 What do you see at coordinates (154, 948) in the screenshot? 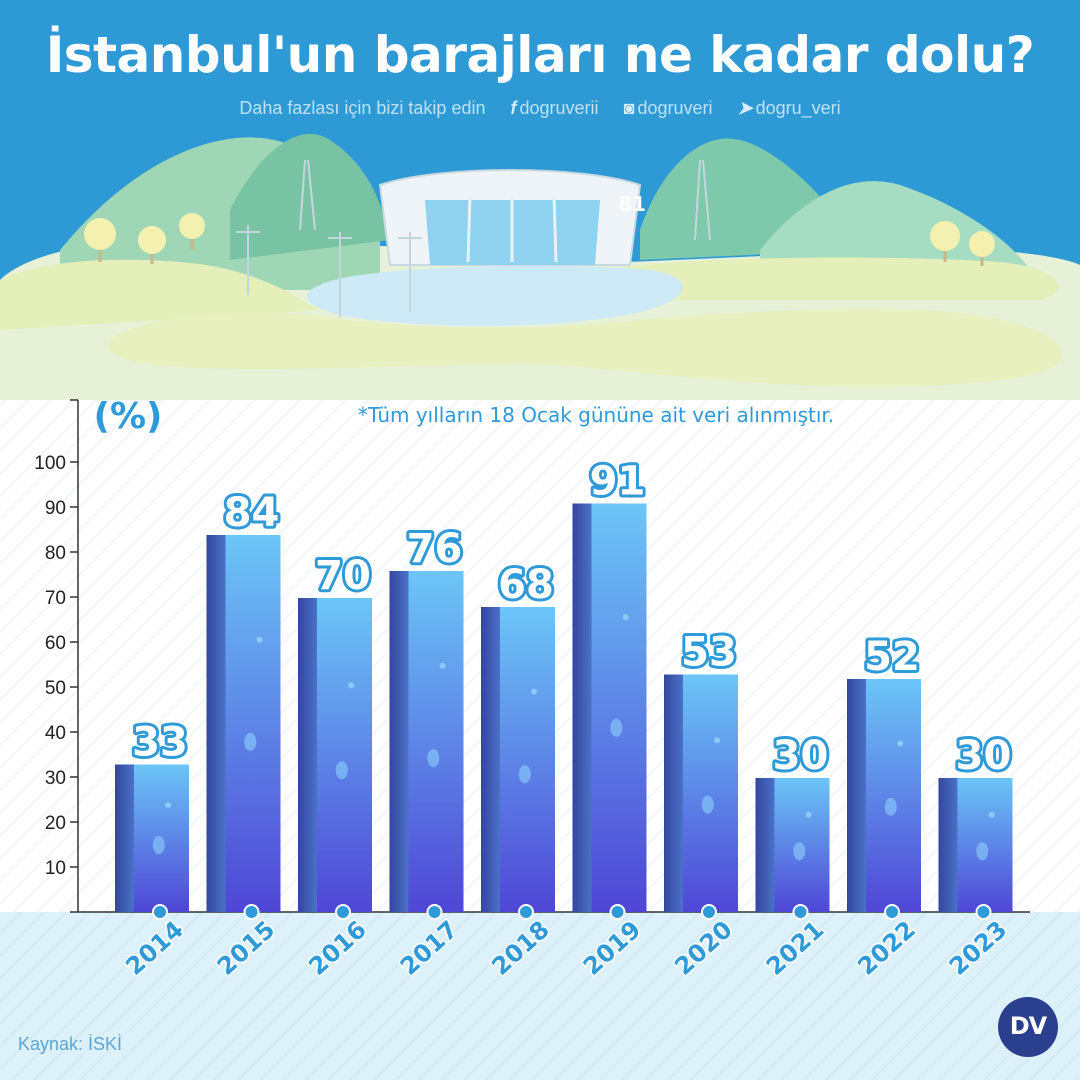
I see `x-tick-label: 2014` at bounding box center [154, 948].